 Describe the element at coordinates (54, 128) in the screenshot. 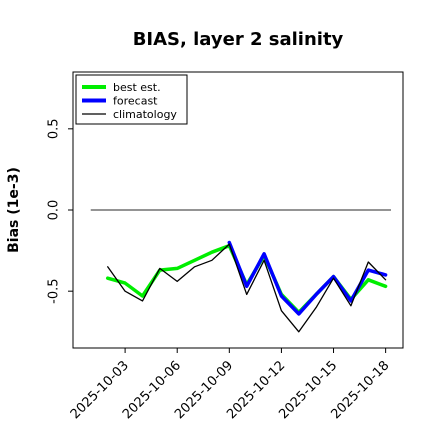

I see `y-tick-label: 0.5` at that location.